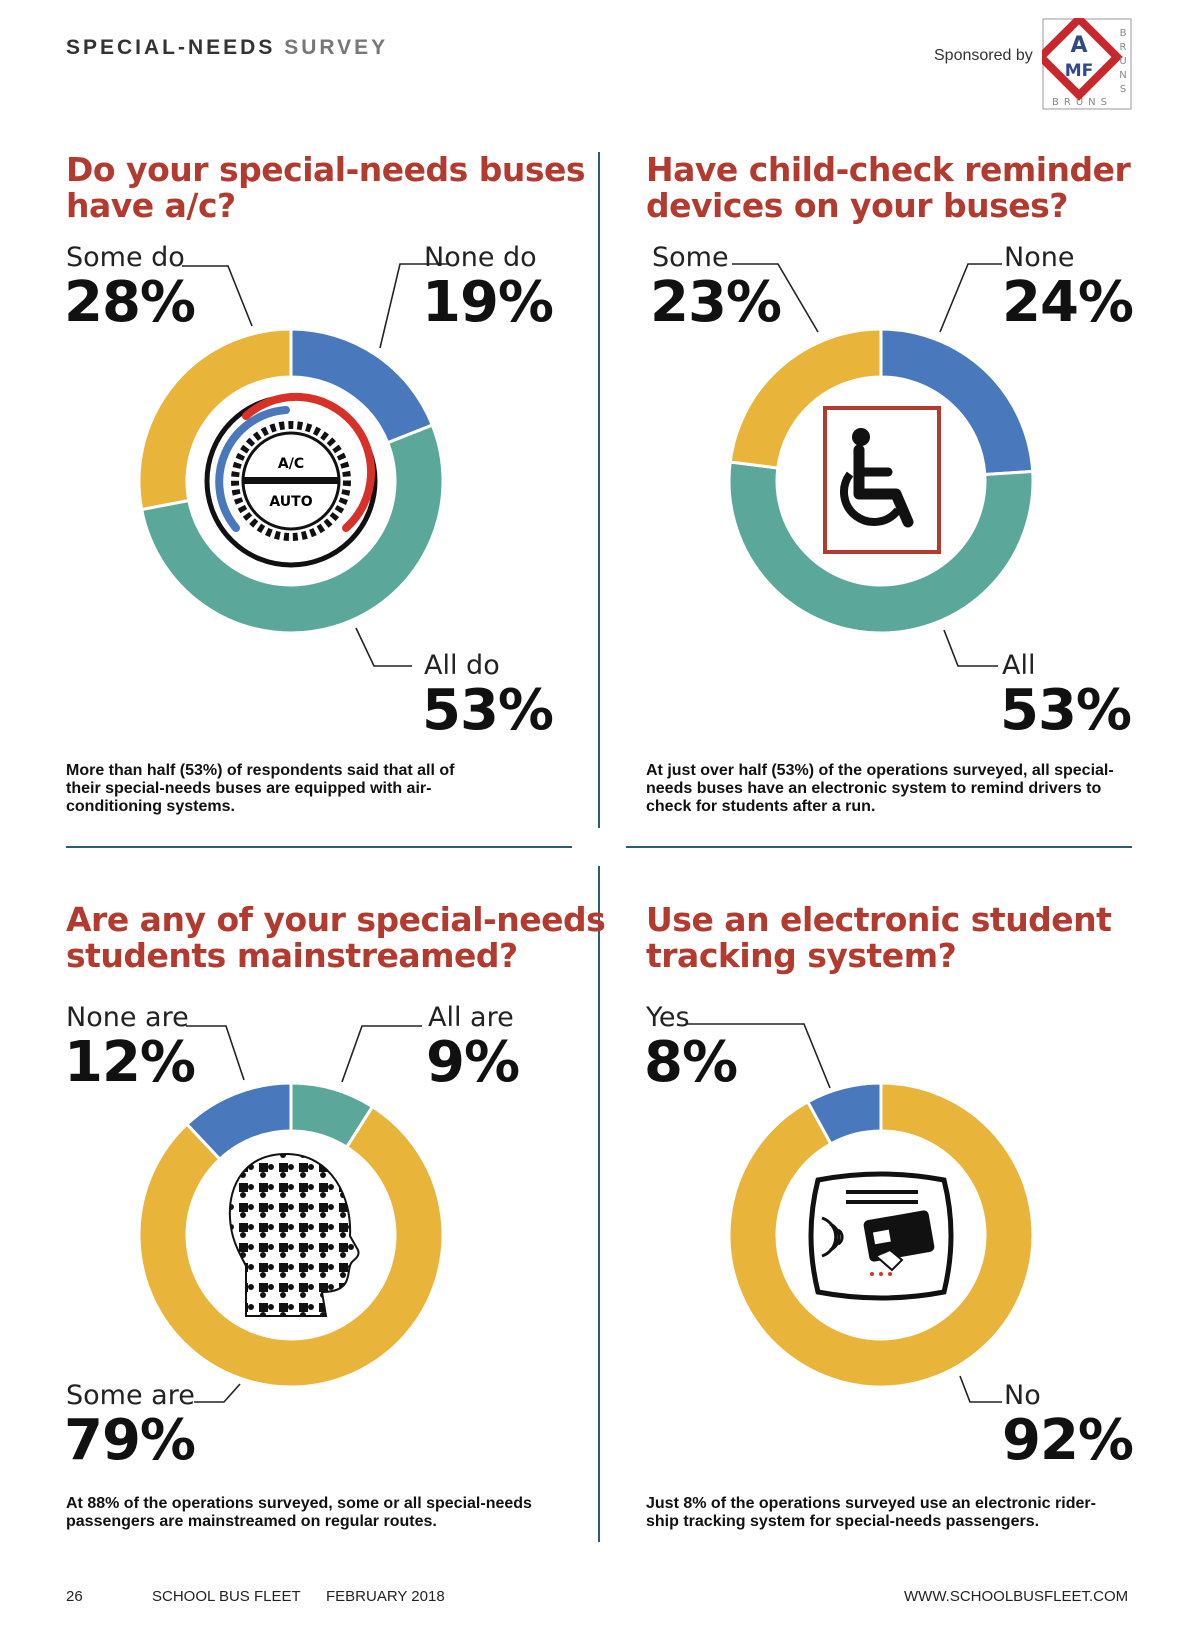  What do you see at coordinates (668, 1017) in the screenshot?
I see `chart-4-label-yes: Yes` at bounding box center [668, 1017].